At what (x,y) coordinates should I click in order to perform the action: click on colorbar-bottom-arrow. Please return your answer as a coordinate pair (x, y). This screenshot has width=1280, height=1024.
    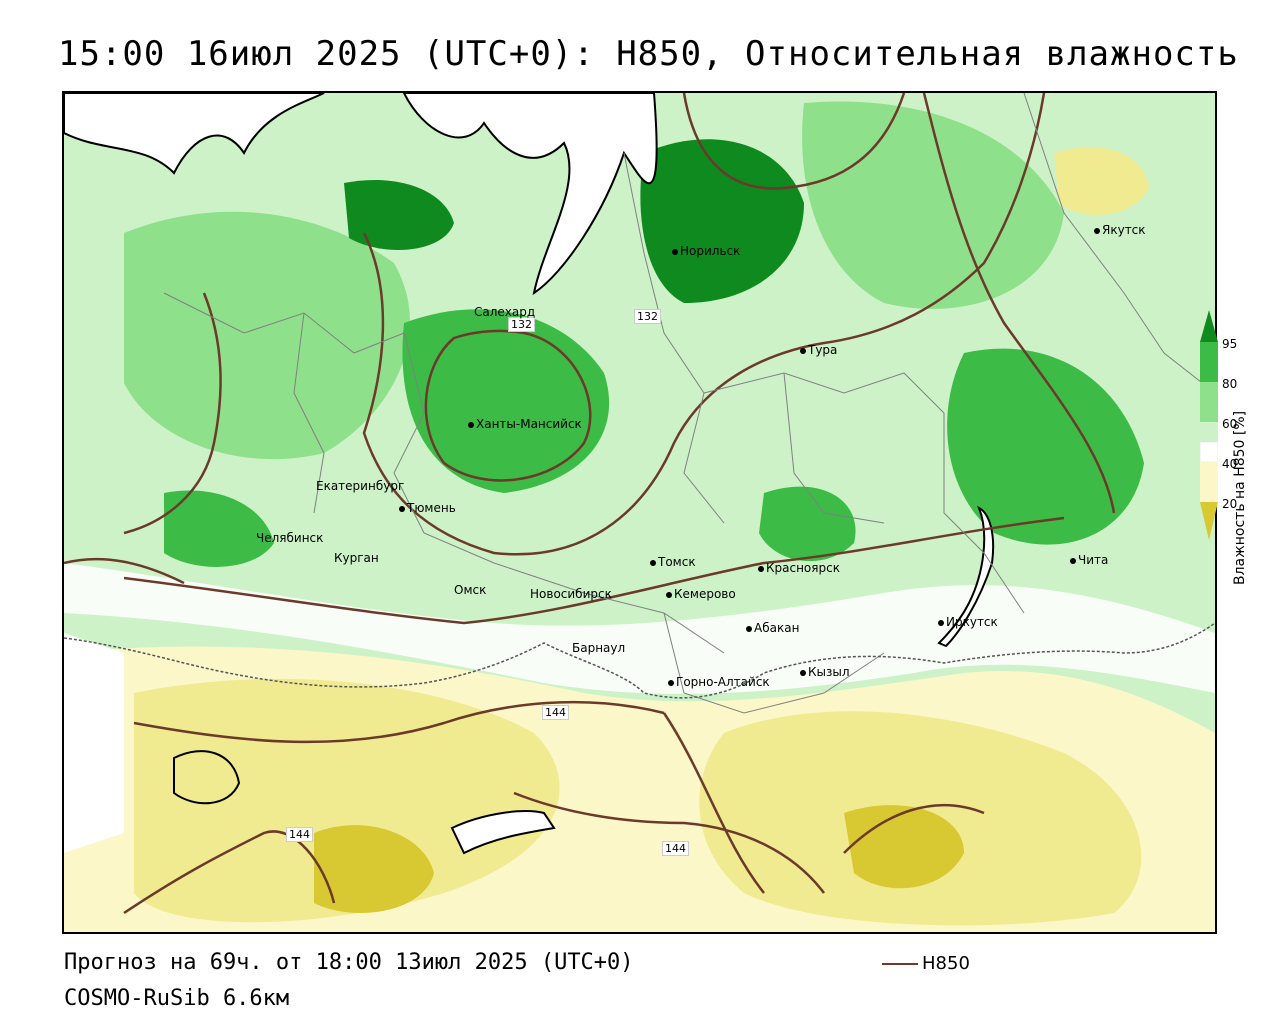
    Looking at the image, I should click on (1209, 521).